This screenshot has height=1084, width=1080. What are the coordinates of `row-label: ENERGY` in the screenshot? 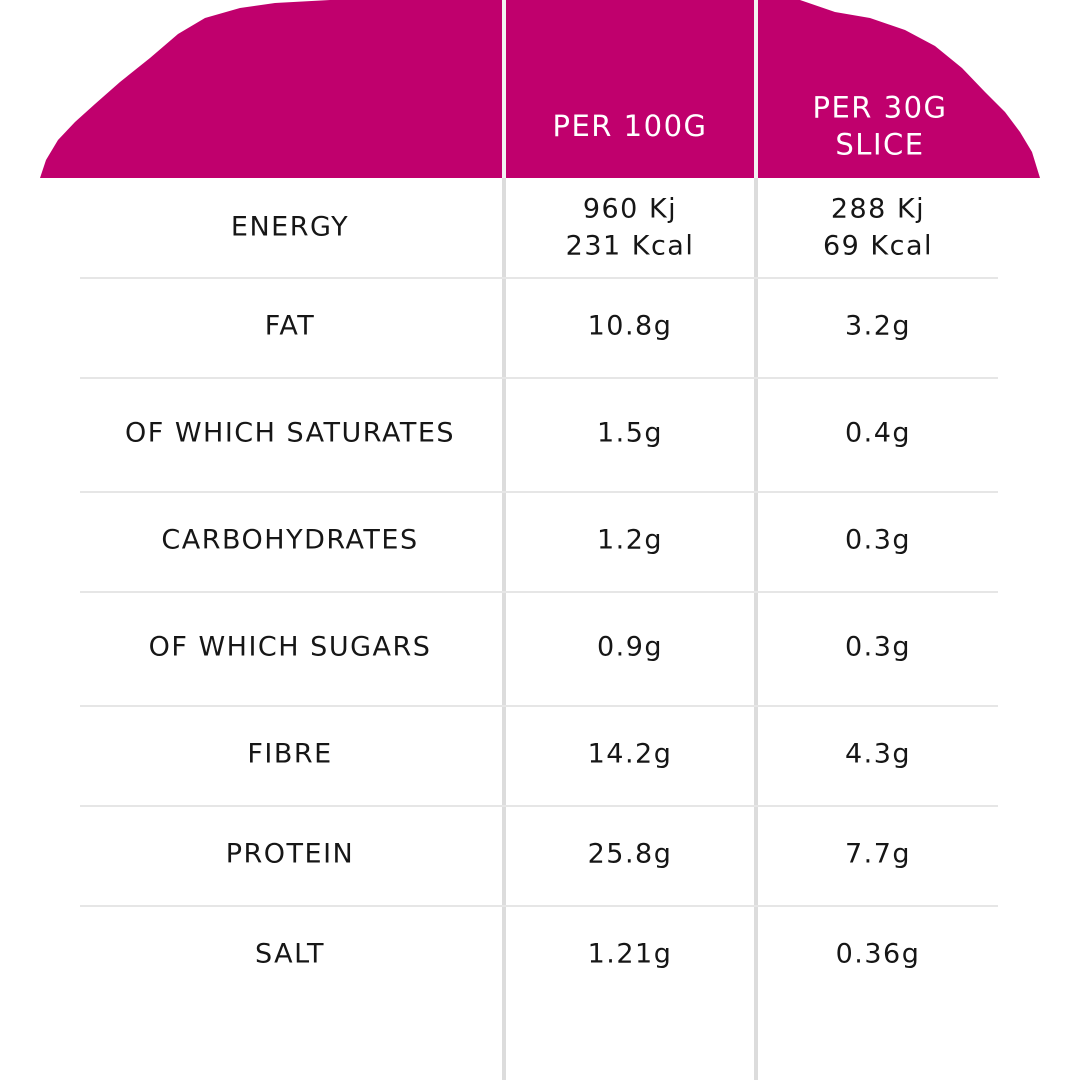 It's located at (290, 227).